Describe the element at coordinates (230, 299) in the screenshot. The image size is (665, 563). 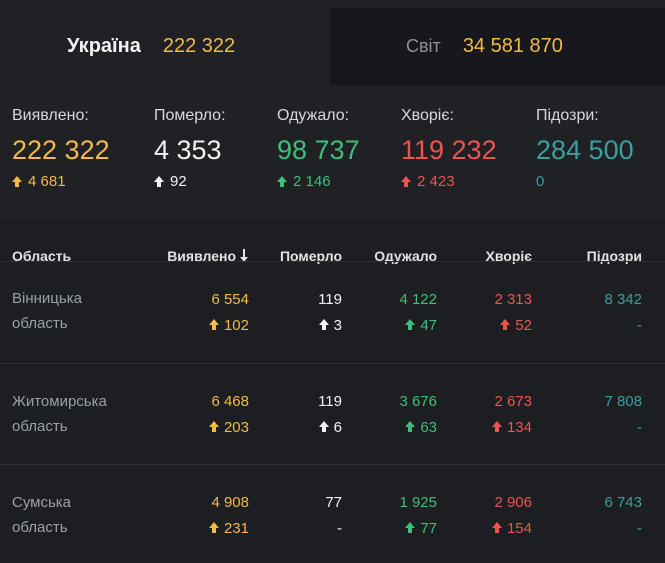
I see `detected-value: 6 554` at that location.